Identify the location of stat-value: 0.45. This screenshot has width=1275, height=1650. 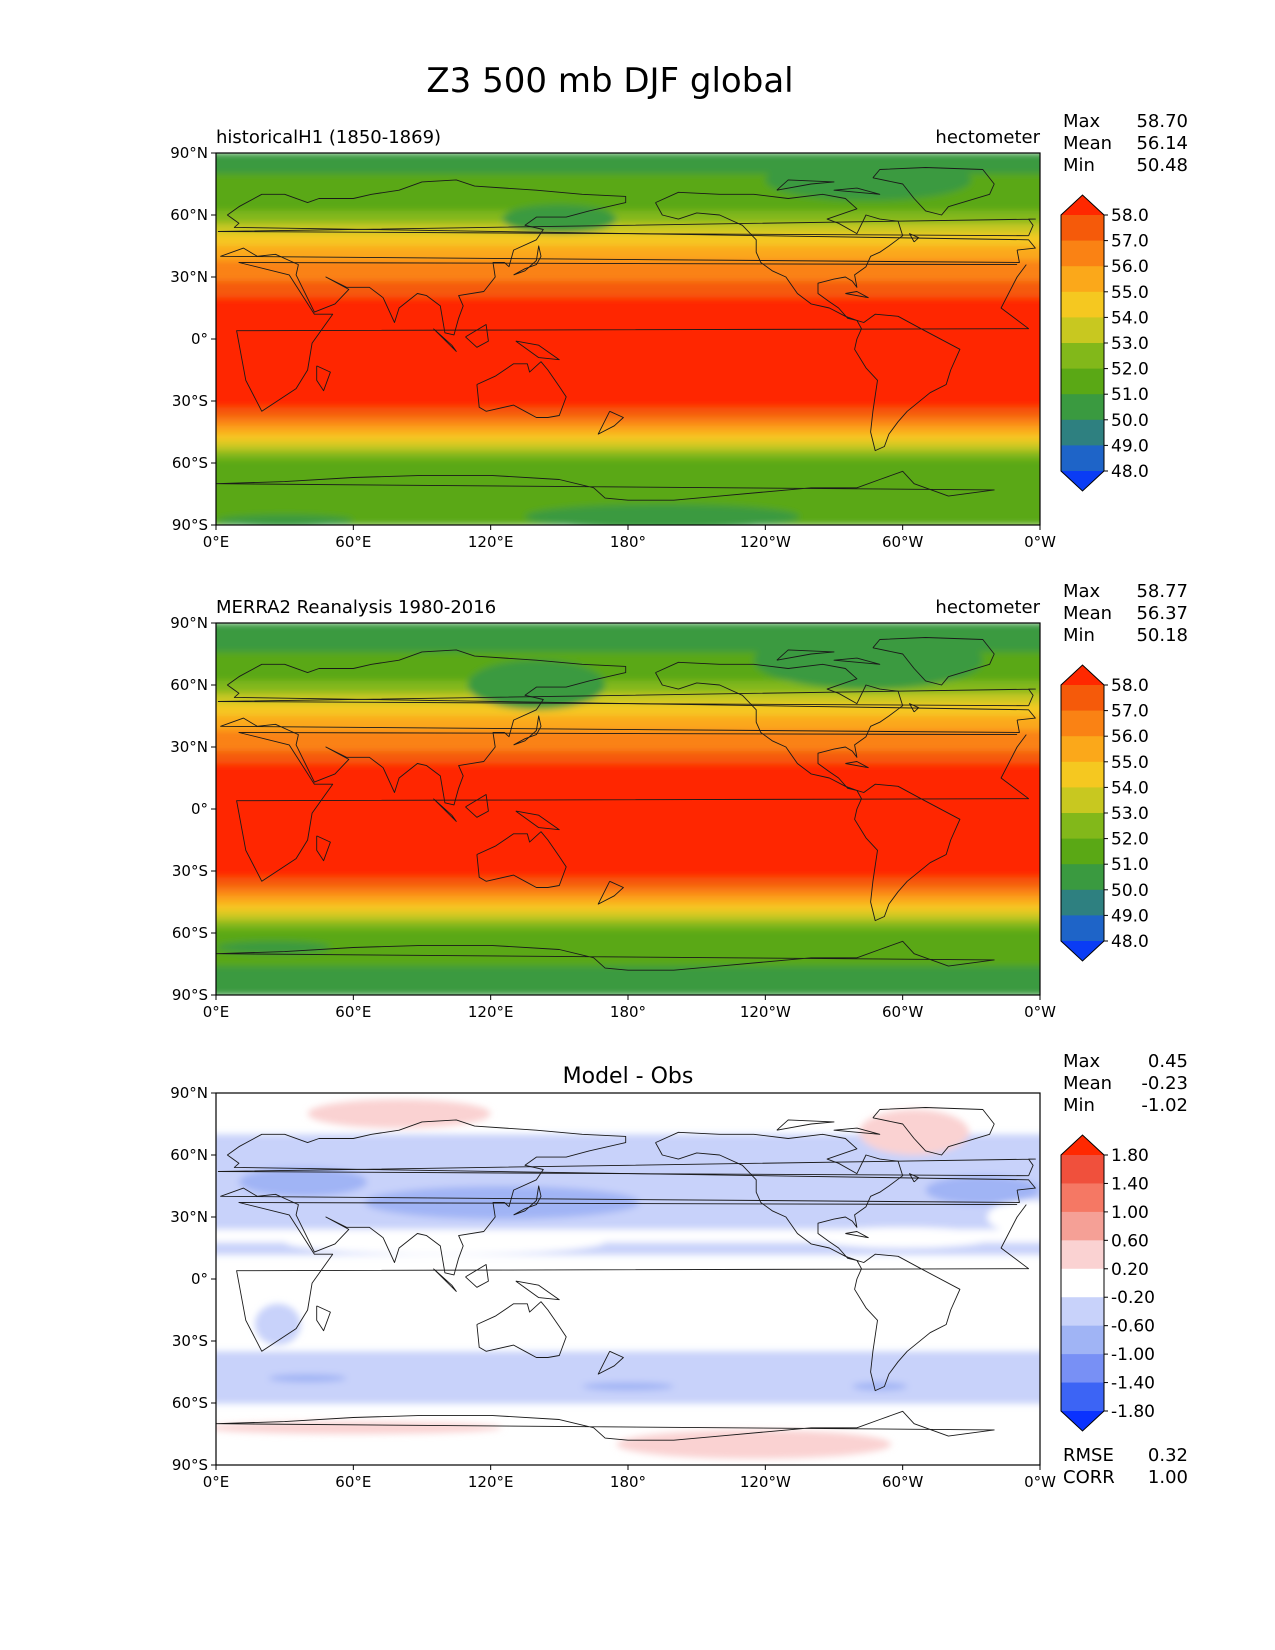
(1168, 1061).